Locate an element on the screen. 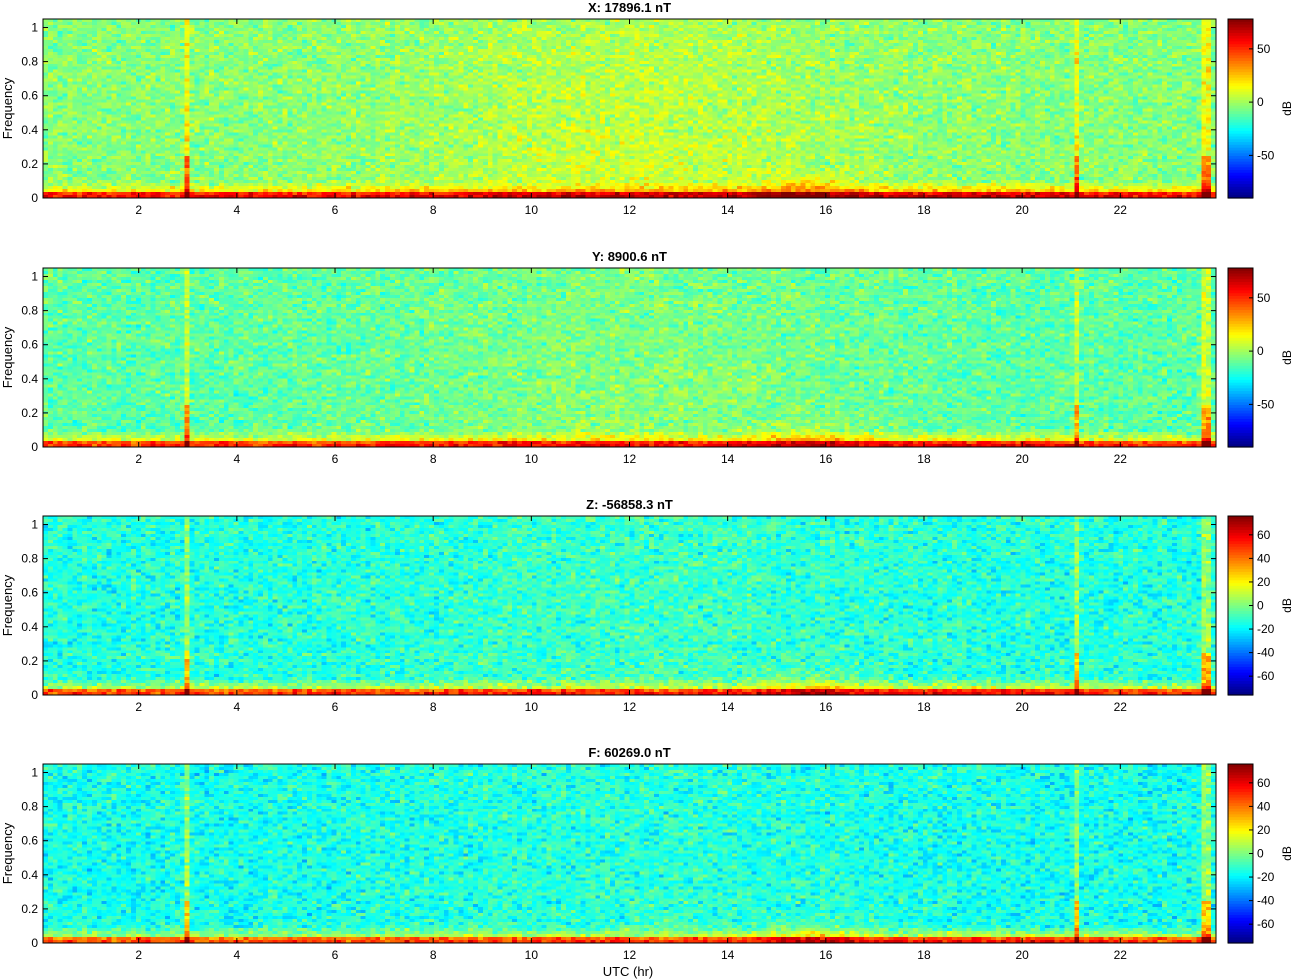  colorbar-tick-label: -40 is located at coordinates (1266, 653).